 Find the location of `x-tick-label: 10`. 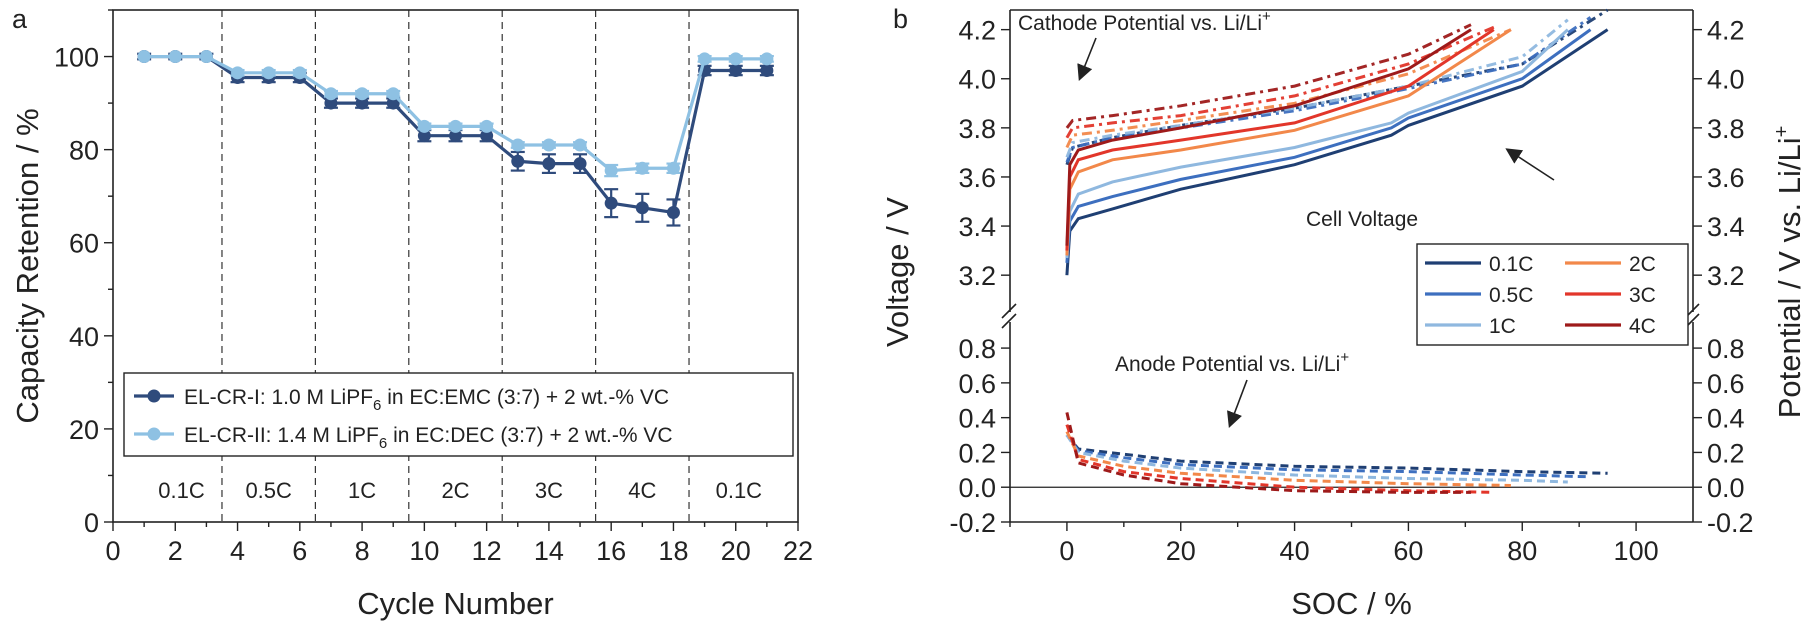

x-tick-label: 10 is located at coordinates (424, 551).